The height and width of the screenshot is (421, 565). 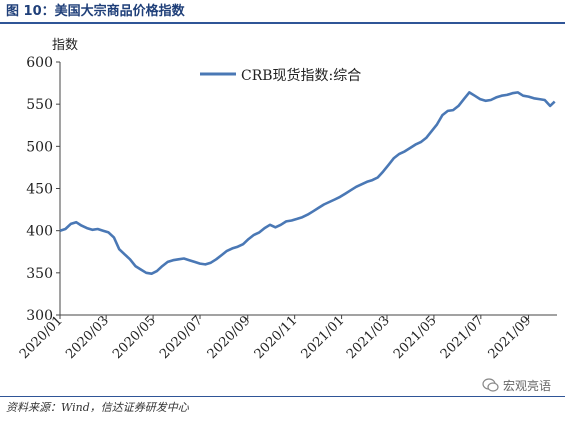 What do you see at coordinates (181, 337) in the screenshot?
I see `x-tick-label: 2020/07` at bounding box center [181, 337].